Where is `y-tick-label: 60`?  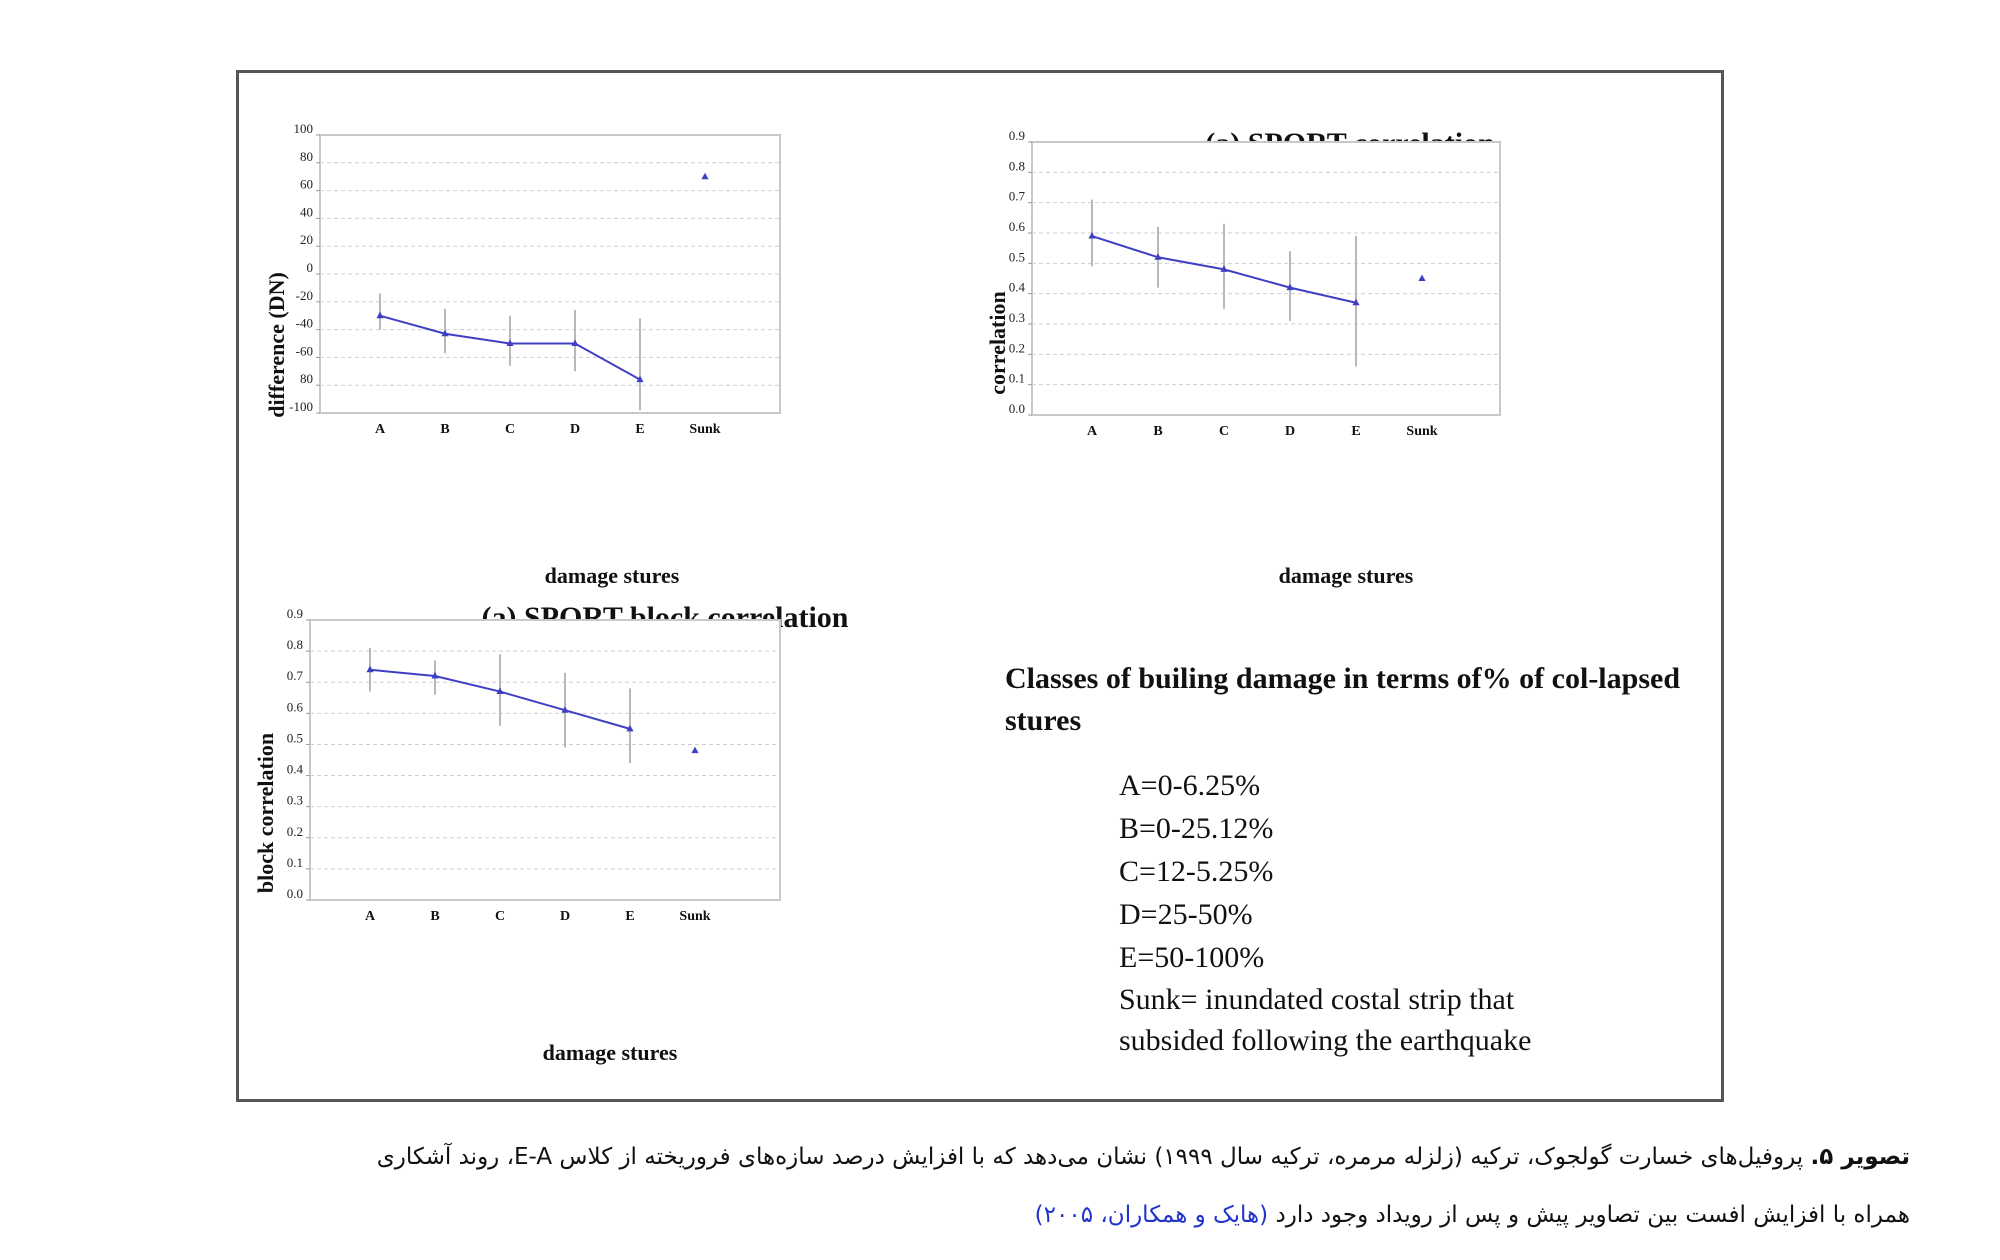 y-tick-label: 60 is located at coordinates (306, 184).